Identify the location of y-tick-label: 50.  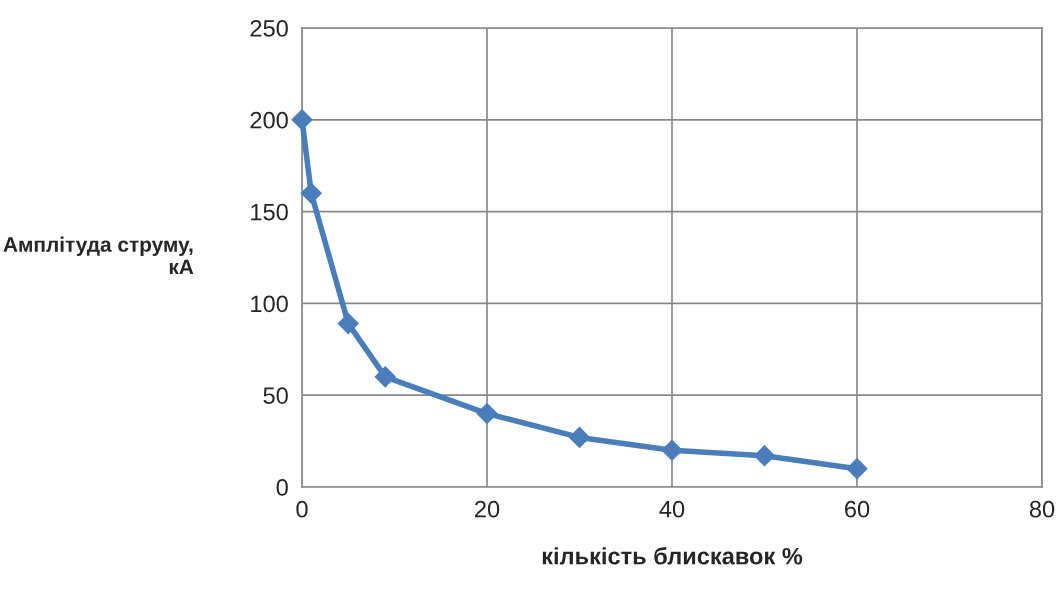
(275, 395).